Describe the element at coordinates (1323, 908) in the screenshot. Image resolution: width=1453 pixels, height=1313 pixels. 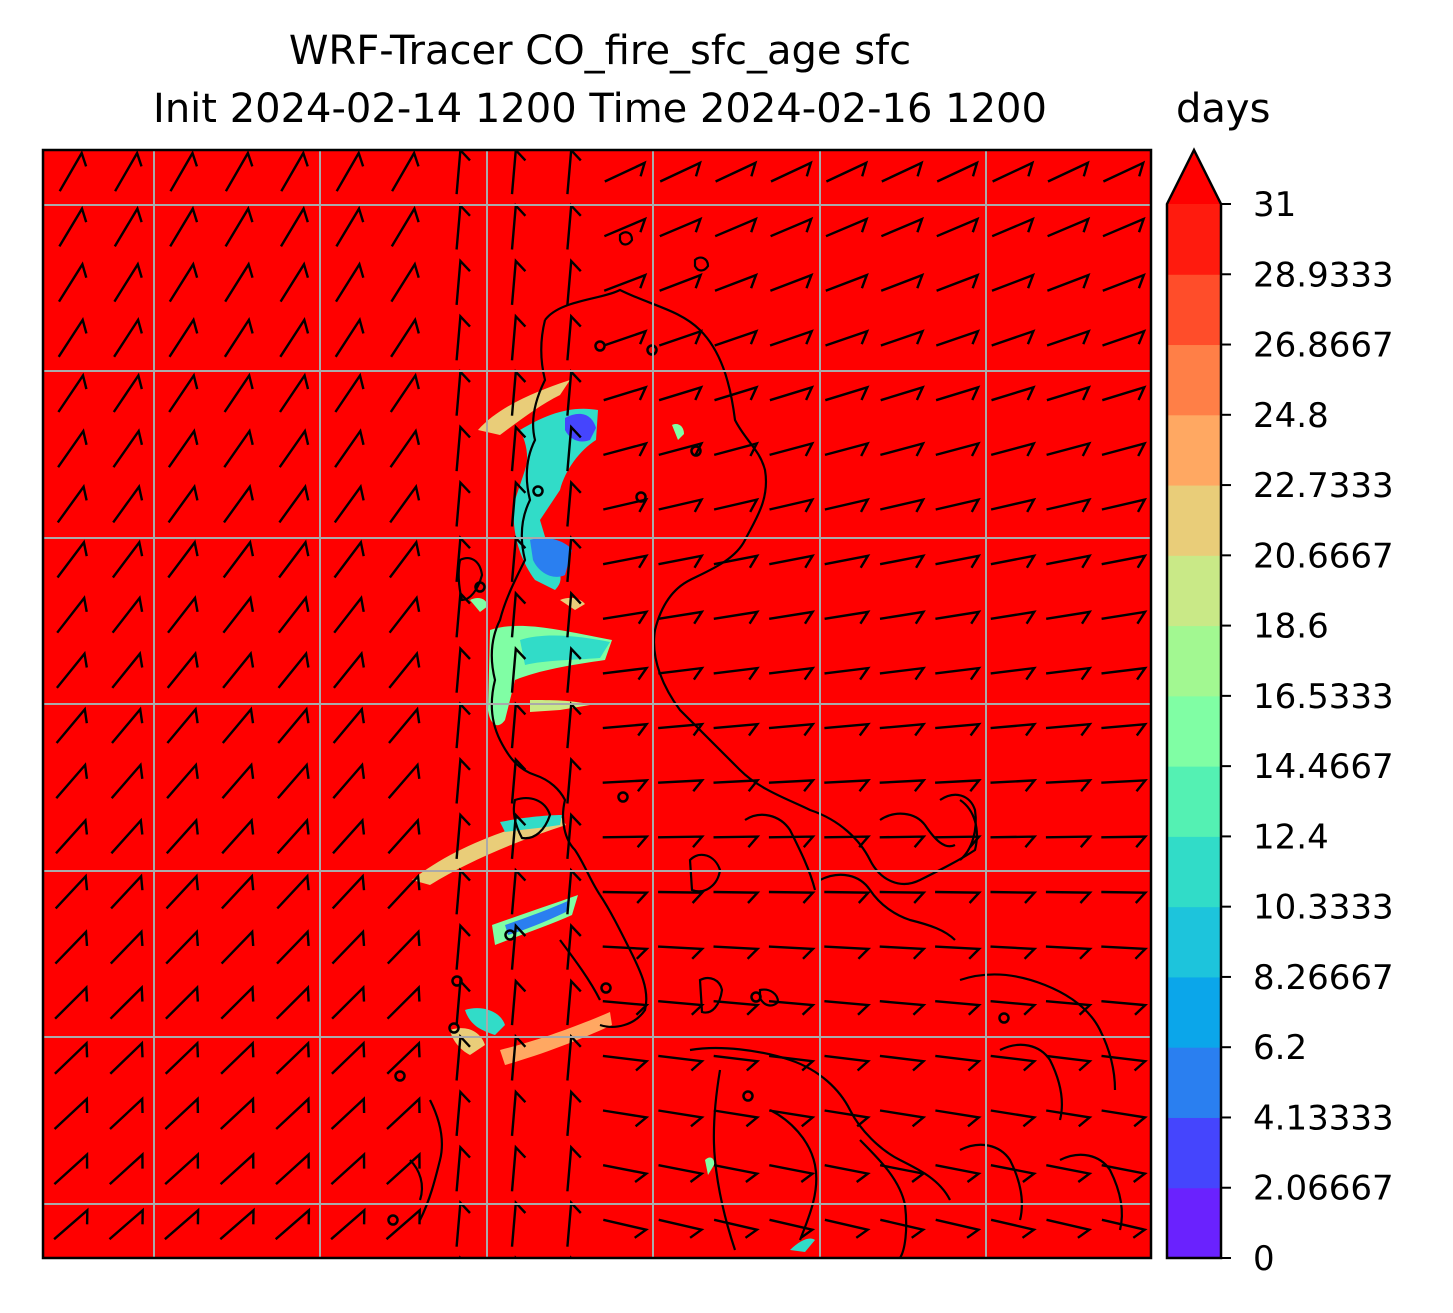
I see `colorbar-tick-label: 10.3333` at that location.